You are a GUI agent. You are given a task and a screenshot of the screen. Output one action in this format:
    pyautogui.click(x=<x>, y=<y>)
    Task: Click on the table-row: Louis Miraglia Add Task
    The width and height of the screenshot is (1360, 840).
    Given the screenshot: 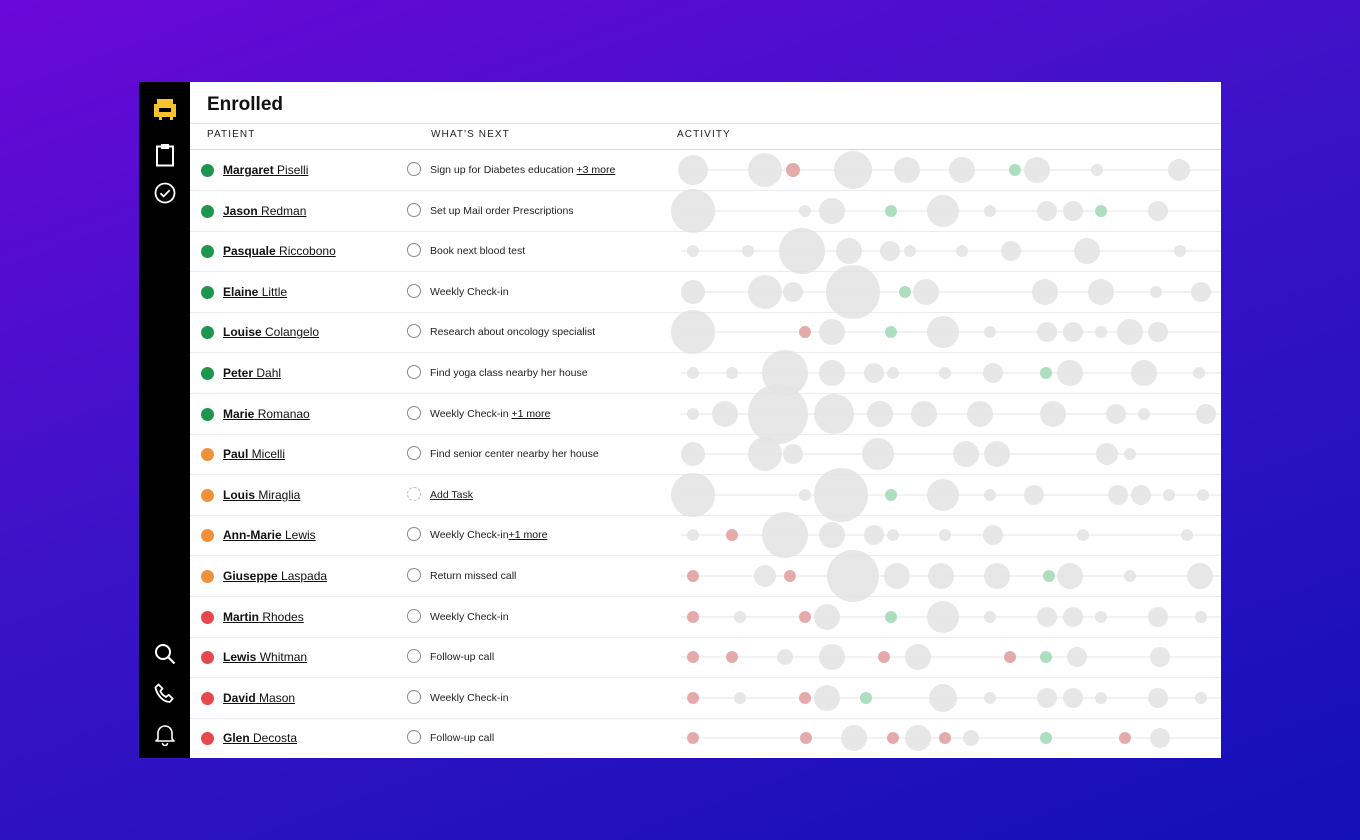 What is the action you would take?
    pyautogui.click(x=705, y=494)
    